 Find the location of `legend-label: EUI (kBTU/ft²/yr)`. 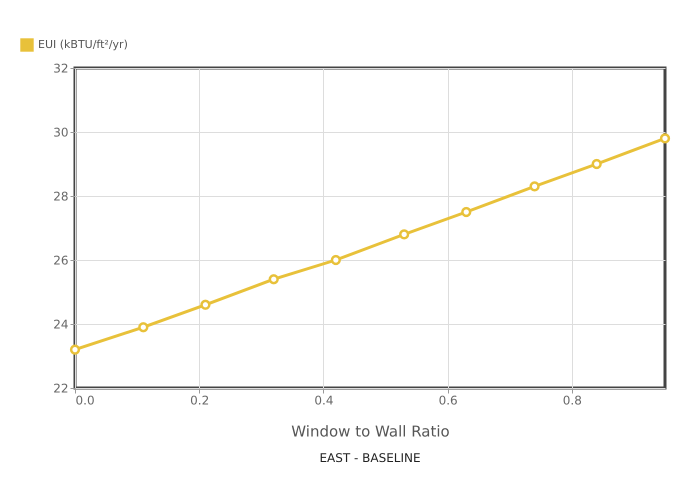

legend-label: EUI (kBTU/ft²/yr) is located at coordinates (83, 44).